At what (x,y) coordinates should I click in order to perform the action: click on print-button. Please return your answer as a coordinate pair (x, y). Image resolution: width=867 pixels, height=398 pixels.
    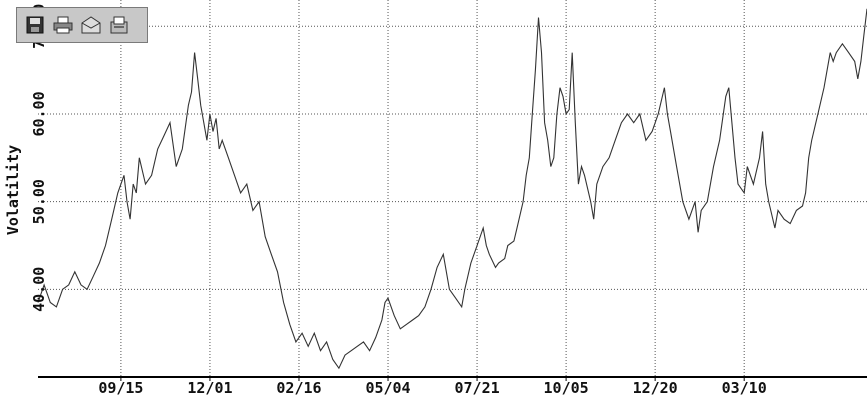
    Looking at the image, I should click on (63, 25).